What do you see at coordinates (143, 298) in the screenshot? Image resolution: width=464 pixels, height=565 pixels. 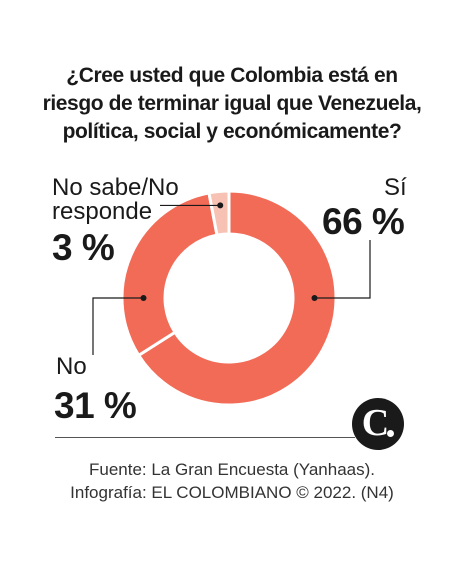 I see `leader-dot-no` at bounding box center [143, 298].